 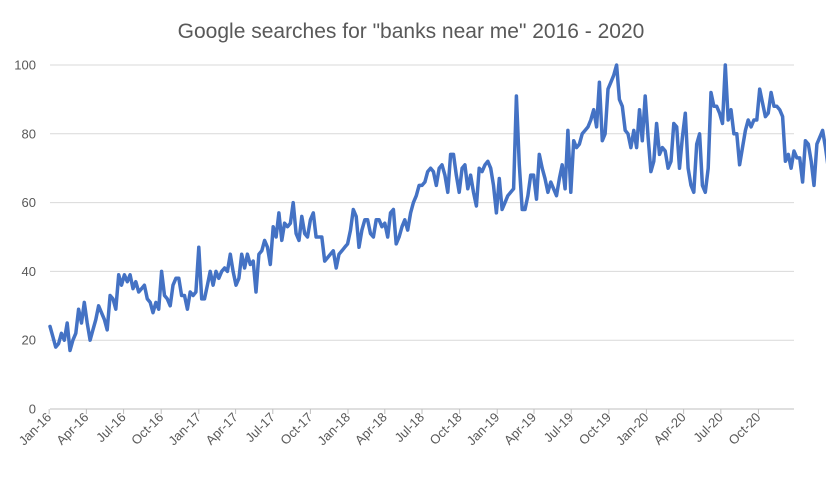 I want to click on x-tick-label: Oct-18, so click(x=446, y=429).